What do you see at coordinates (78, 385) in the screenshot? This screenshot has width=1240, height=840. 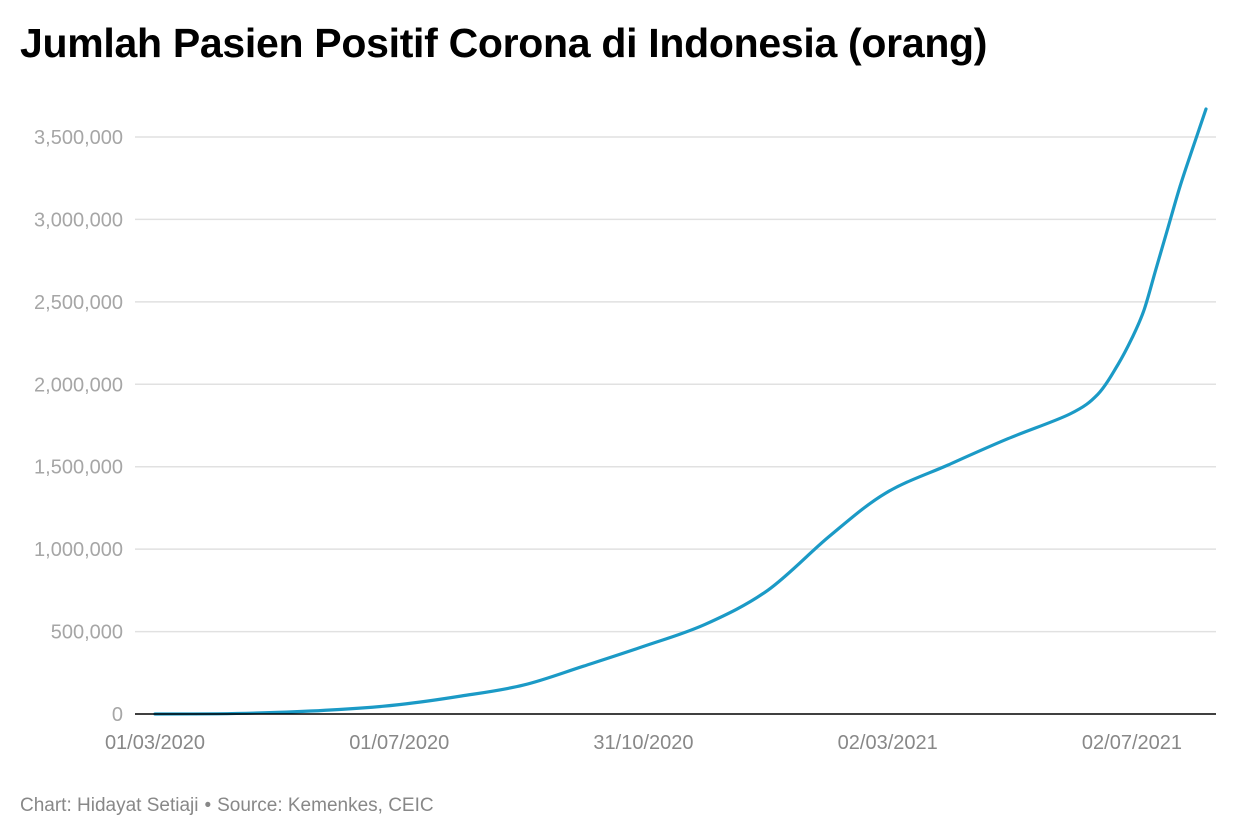 I see `y-tick-label: 2,000,000` at bounding box center [78, 385].